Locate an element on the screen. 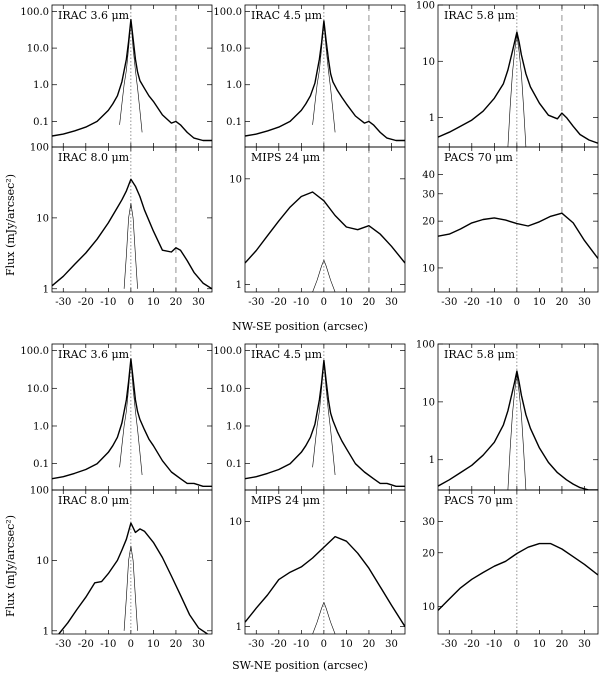  panel-mips-24-m-sw-ne: -30 -20 -10 0 10 20 30 1 10 MIPS 24 μm is located at coordinates (317, 569).